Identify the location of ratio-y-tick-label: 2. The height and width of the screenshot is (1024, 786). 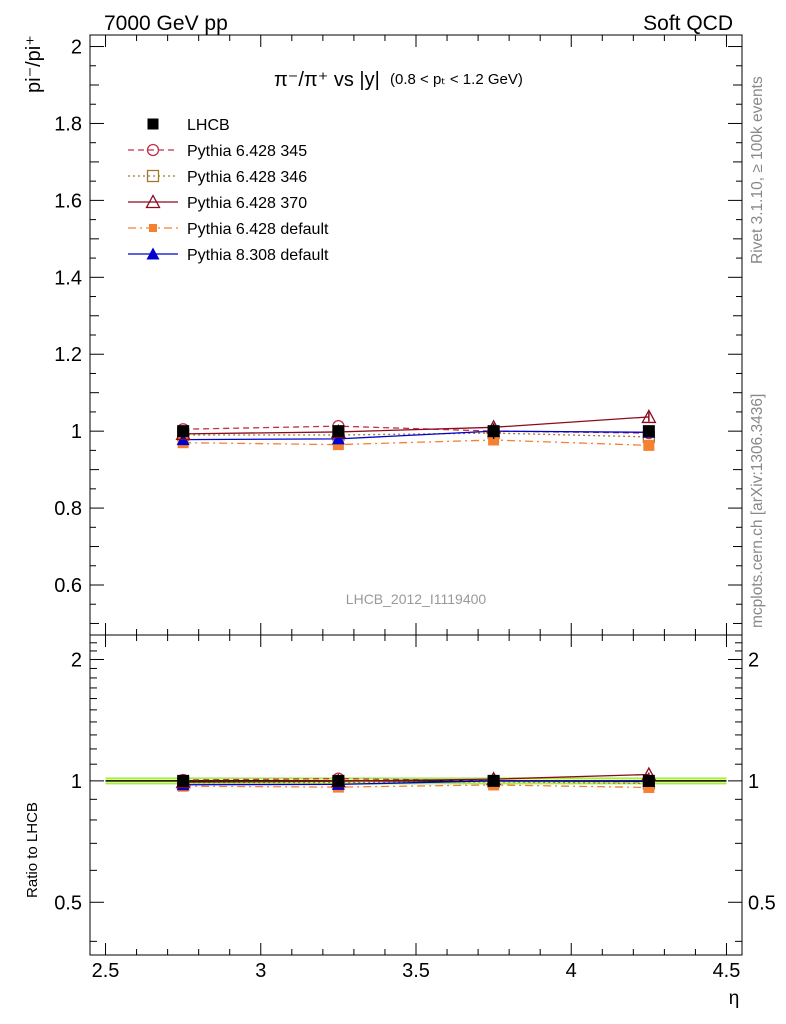
(76, 660).